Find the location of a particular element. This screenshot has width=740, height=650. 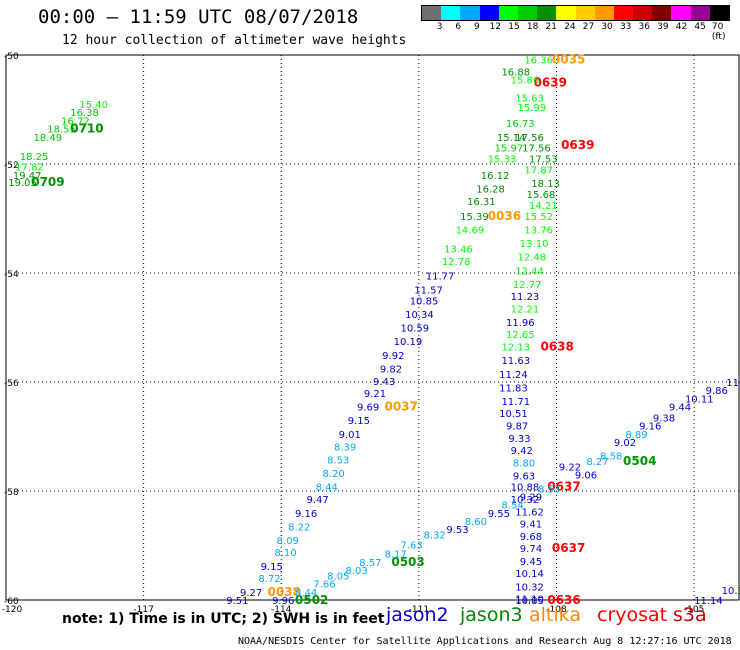

colorbar-tick-label: 6 is located at coordinates (458, 27).